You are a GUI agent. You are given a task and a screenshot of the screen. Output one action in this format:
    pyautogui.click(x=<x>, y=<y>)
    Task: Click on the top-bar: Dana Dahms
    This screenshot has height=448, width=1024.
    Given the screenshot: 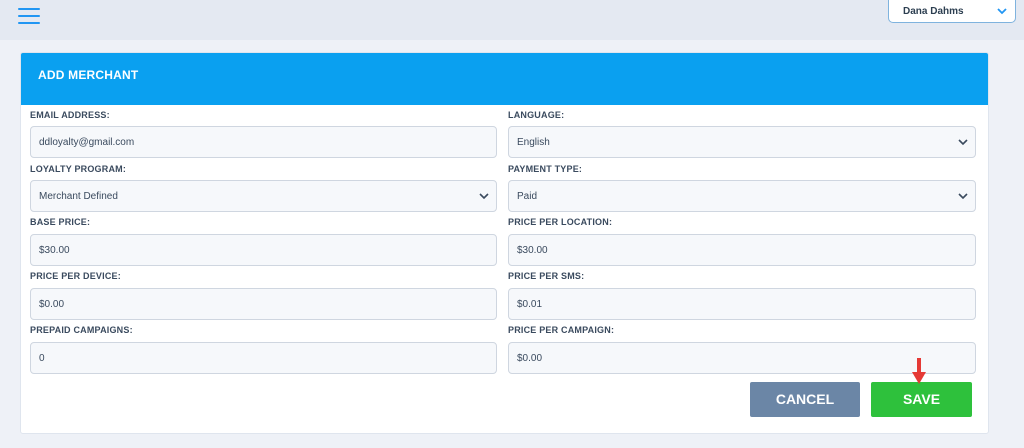 What is the action you would take?
    pyautogui.click(x=512, y=20)
    